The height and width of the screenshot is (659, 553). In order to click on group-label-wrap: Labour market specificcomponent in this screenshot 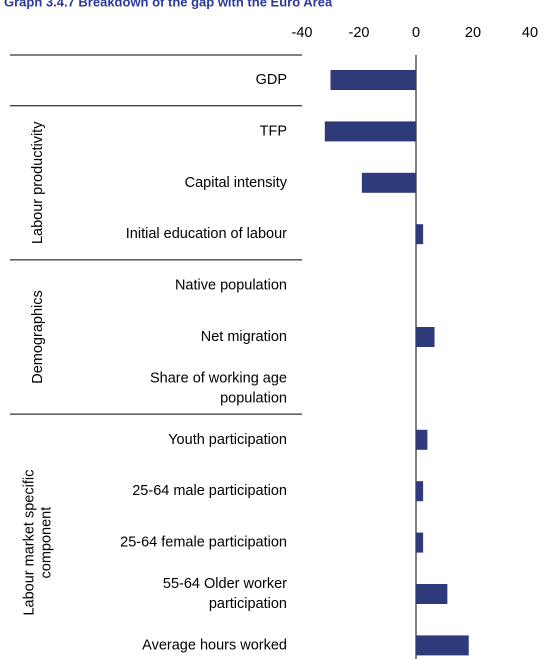, I will do `click(37, 543)`.